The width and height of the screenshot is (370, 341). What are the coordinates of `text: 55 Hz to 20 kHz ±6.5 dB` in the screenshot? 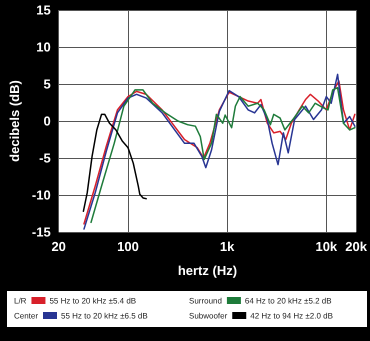 It's located at (104, 316).